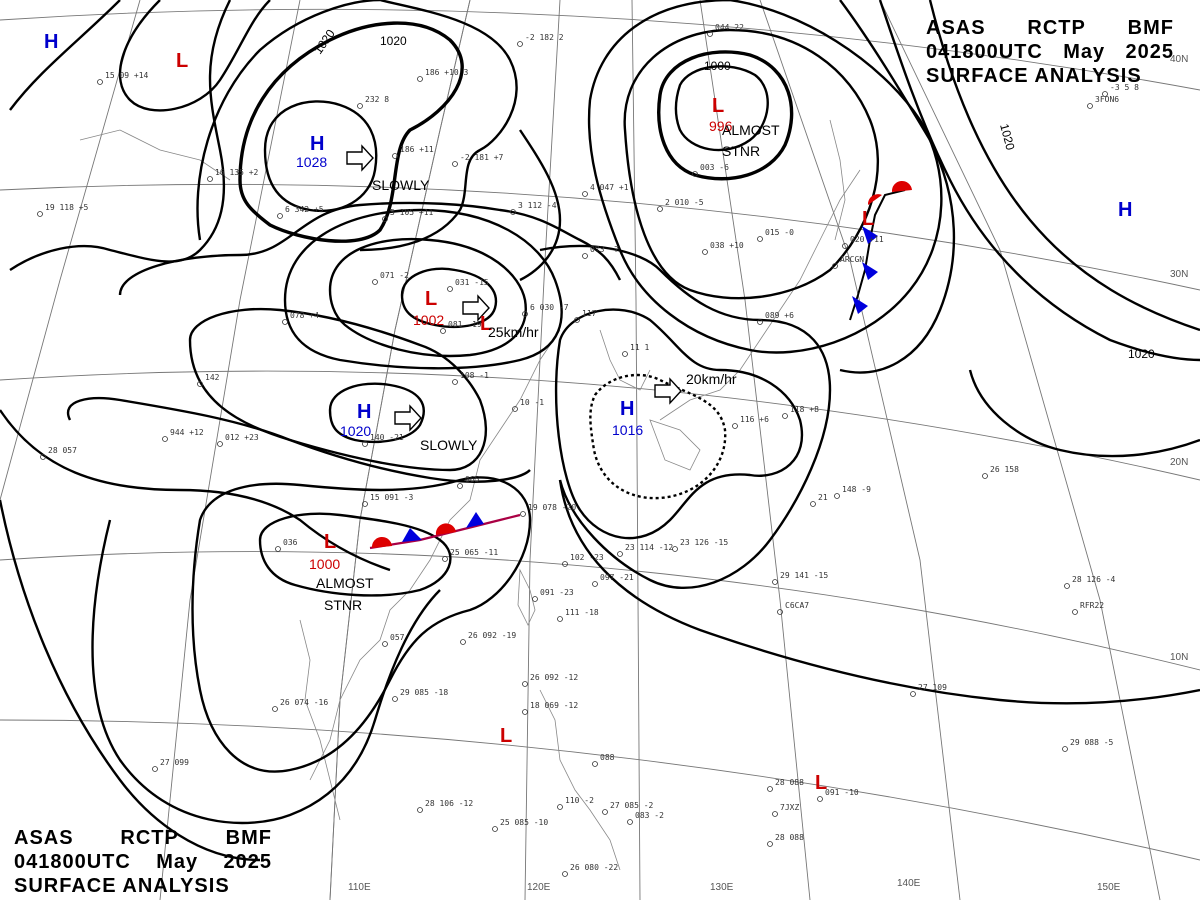 Image resolution: width=1200 pixels, height=919 pixels. Describe the element at coordinates (1109, 887) in the screenshot. I see `longitude-label: 150E` at that location.